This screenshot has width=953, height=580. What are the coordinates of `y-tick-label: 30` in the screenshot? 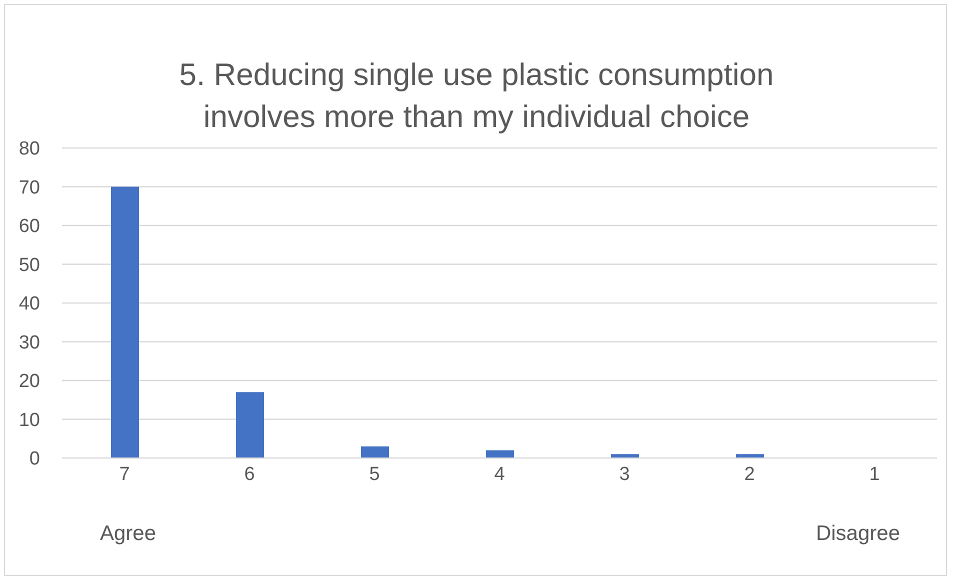 It's located at (29, 343).